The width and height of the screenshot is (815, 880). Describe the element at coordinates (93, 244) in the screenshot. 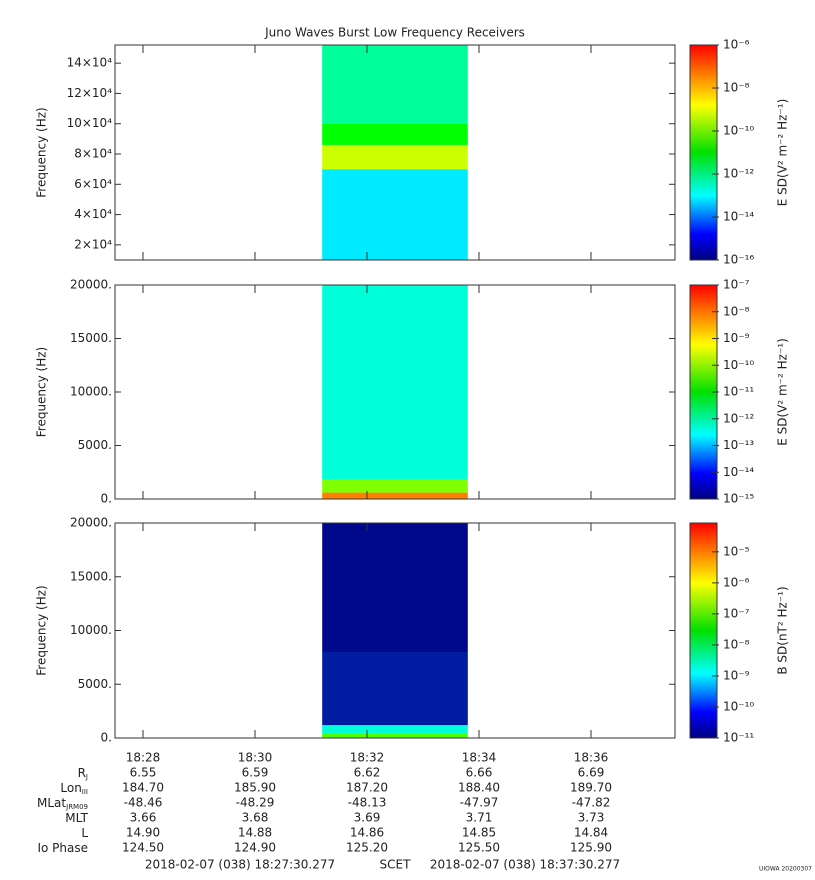

I see `y-tick-label: 2×10⁴` at that location.